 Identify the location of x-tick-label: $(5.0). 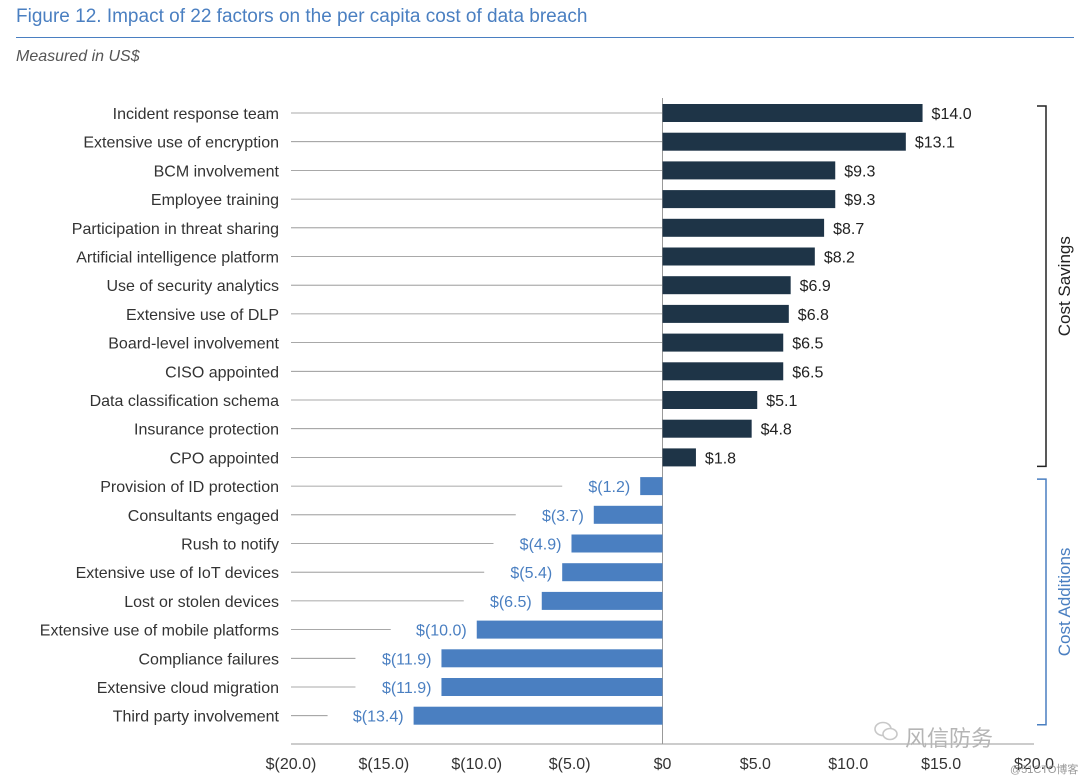
(570, 764).